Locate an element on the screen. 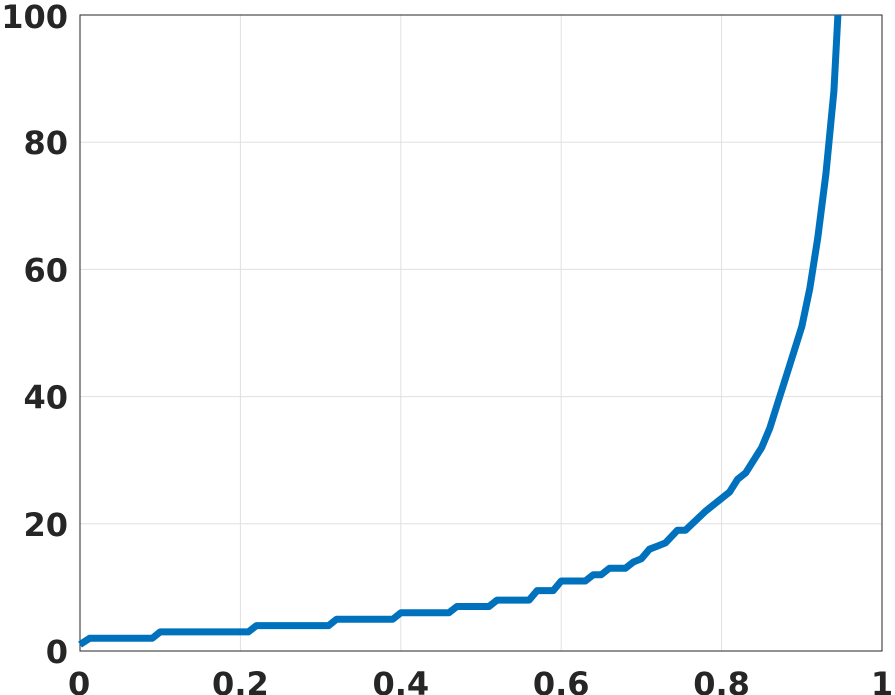  x-tick-label: 1 is located at coordinates (882, 680).